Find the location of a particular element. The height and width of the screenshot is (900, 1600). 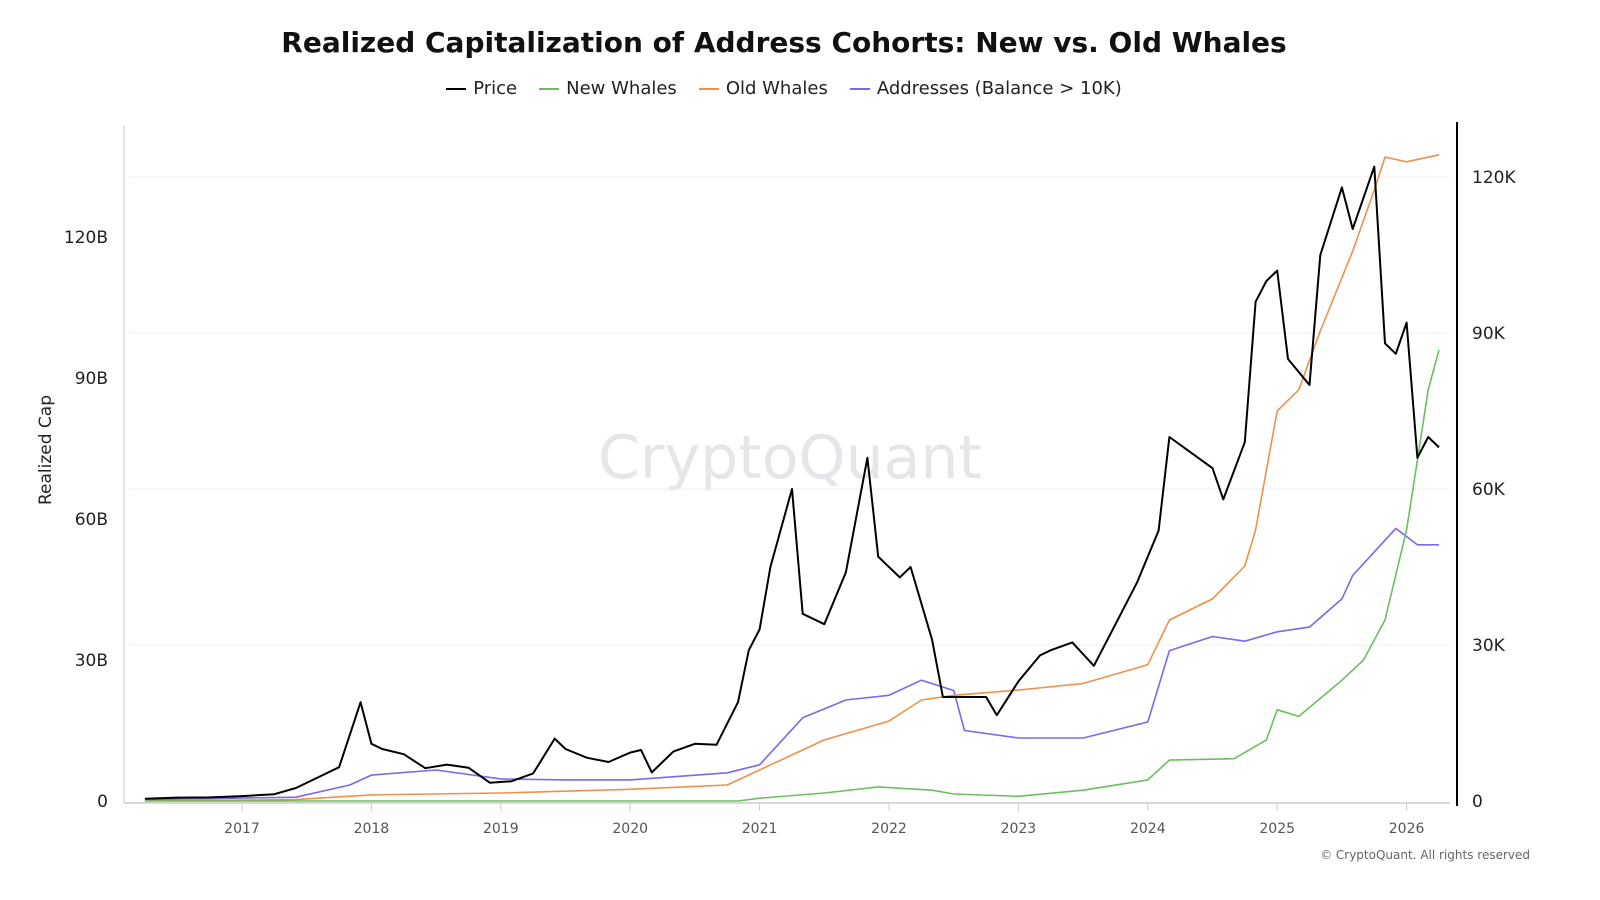

y-right-tick-label: 30K is located at coordinates (1489, 646).